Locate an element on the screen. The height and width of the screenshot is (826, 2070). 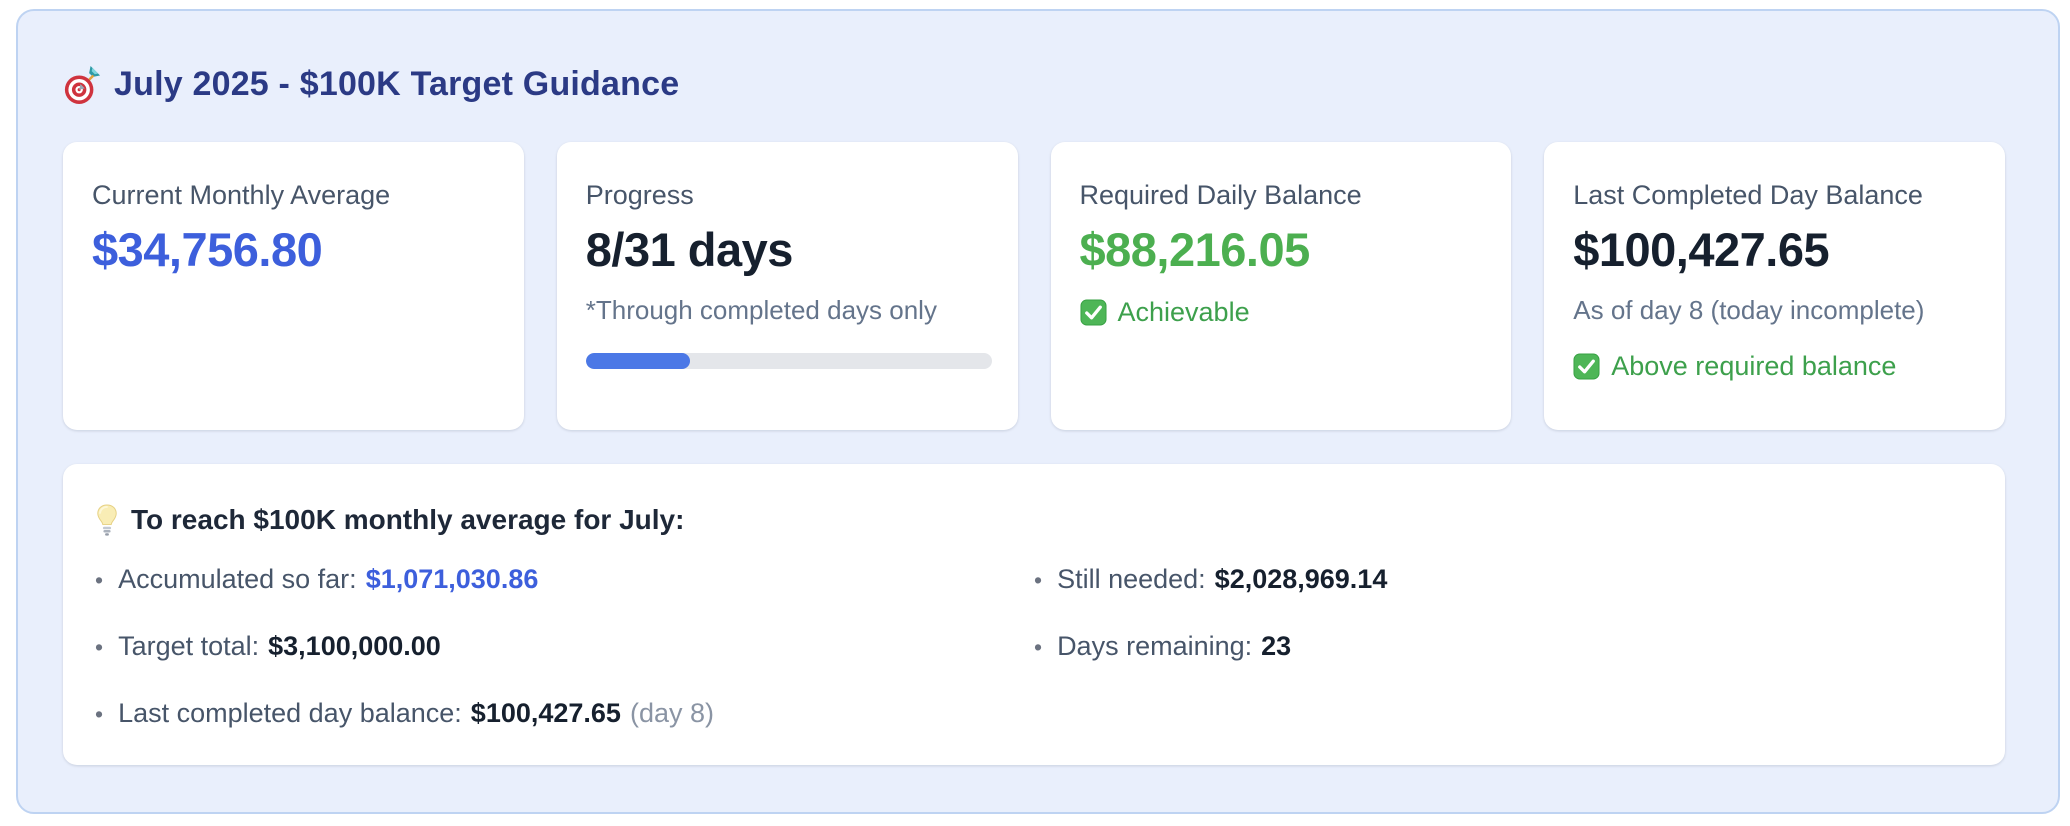
item-label: Accumulated so far: is located at coordinates (237, 579).